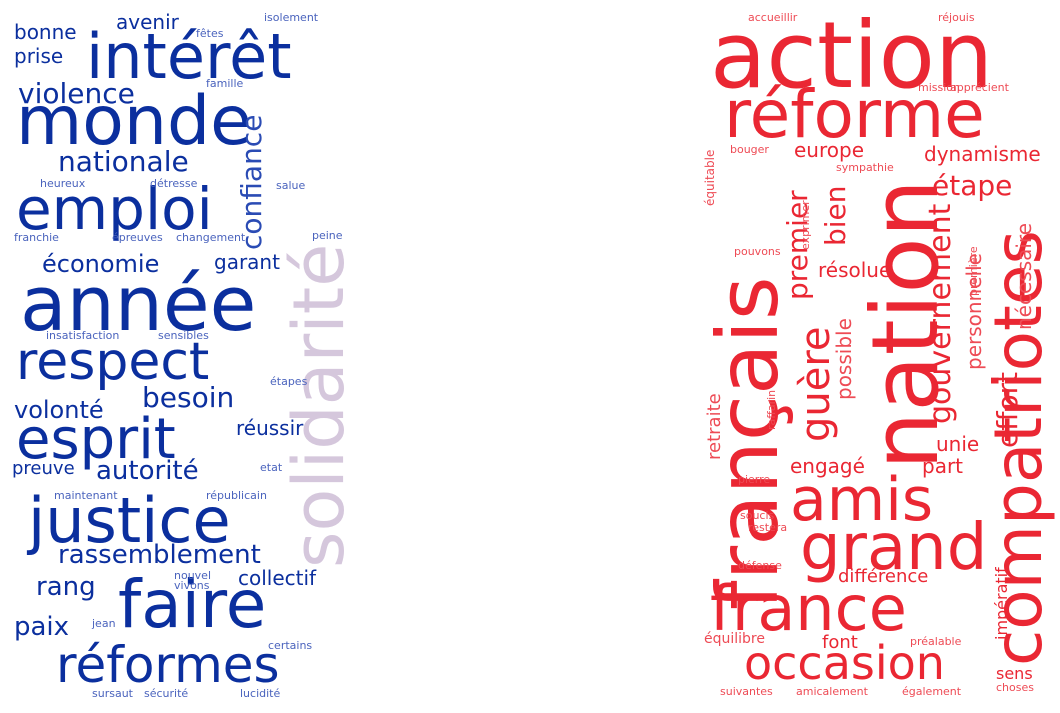 This screenshot has width=1060, height=713. What do you see at coordinates (134, 121) in the screenshot?
I see `word-monde: monde` at bounding box center [134, 121].